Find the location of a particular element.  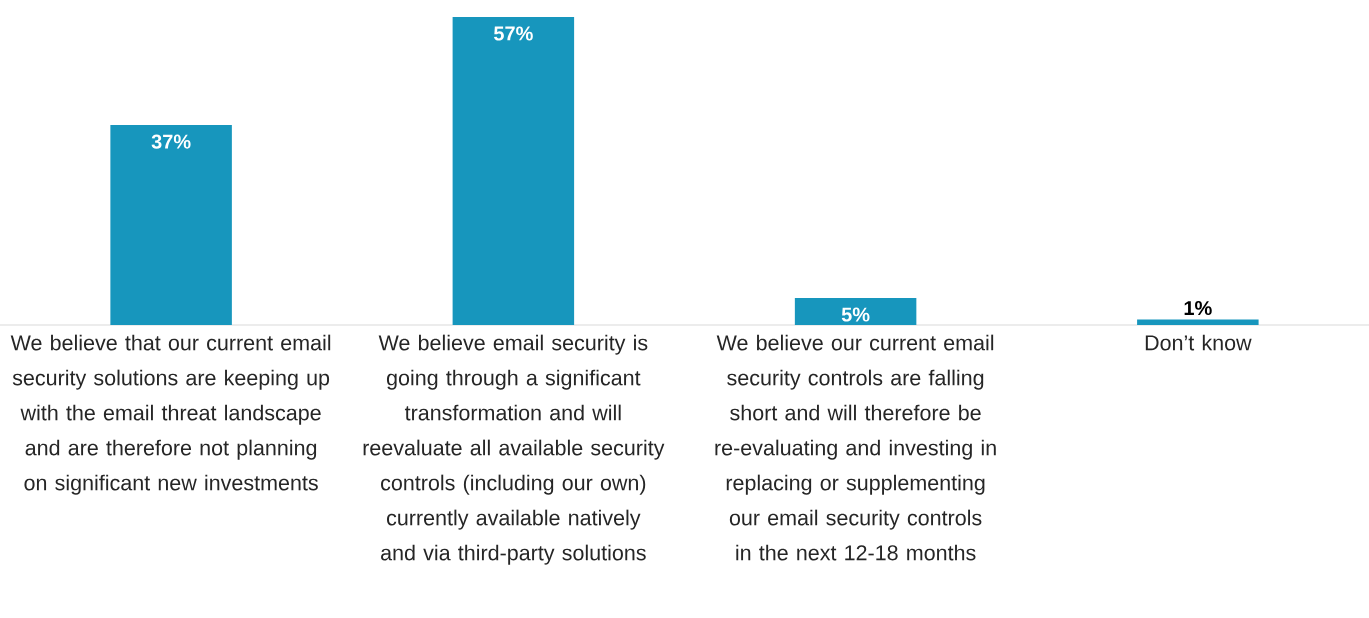

x-tick-label: We believe our current email security controls are falling short and will therefore be re-evaluating and investing in replacing or supplementing our email security controls in the next 12-18 months is located at coordinates (855, 447).